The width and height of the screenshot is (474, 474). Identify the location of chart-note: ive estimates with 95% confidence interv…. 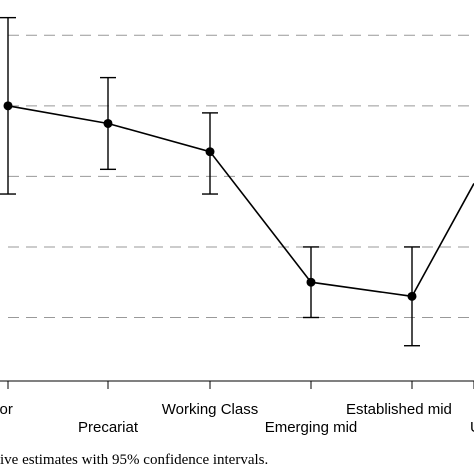
(134, 460).